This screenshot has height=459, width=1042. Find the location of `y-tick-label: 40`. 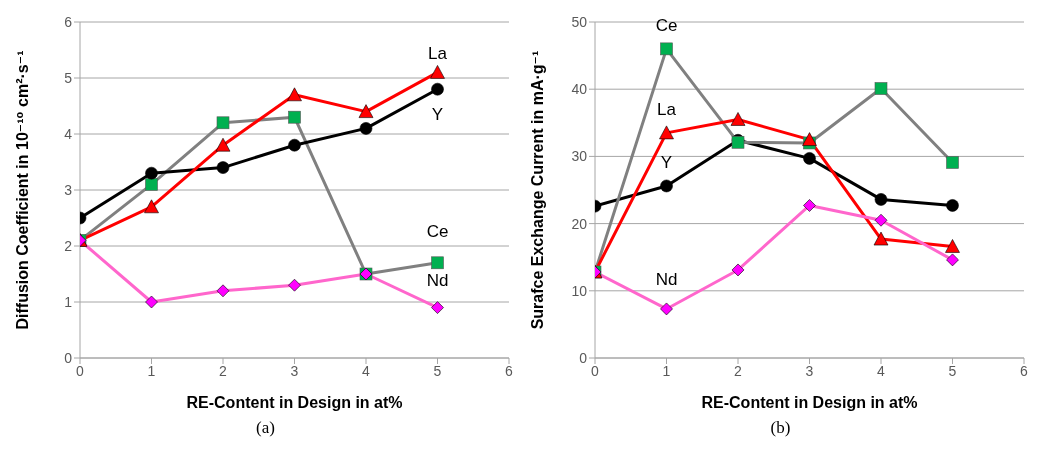

y-tick-label: 40 is located at coordinates (579, 89).